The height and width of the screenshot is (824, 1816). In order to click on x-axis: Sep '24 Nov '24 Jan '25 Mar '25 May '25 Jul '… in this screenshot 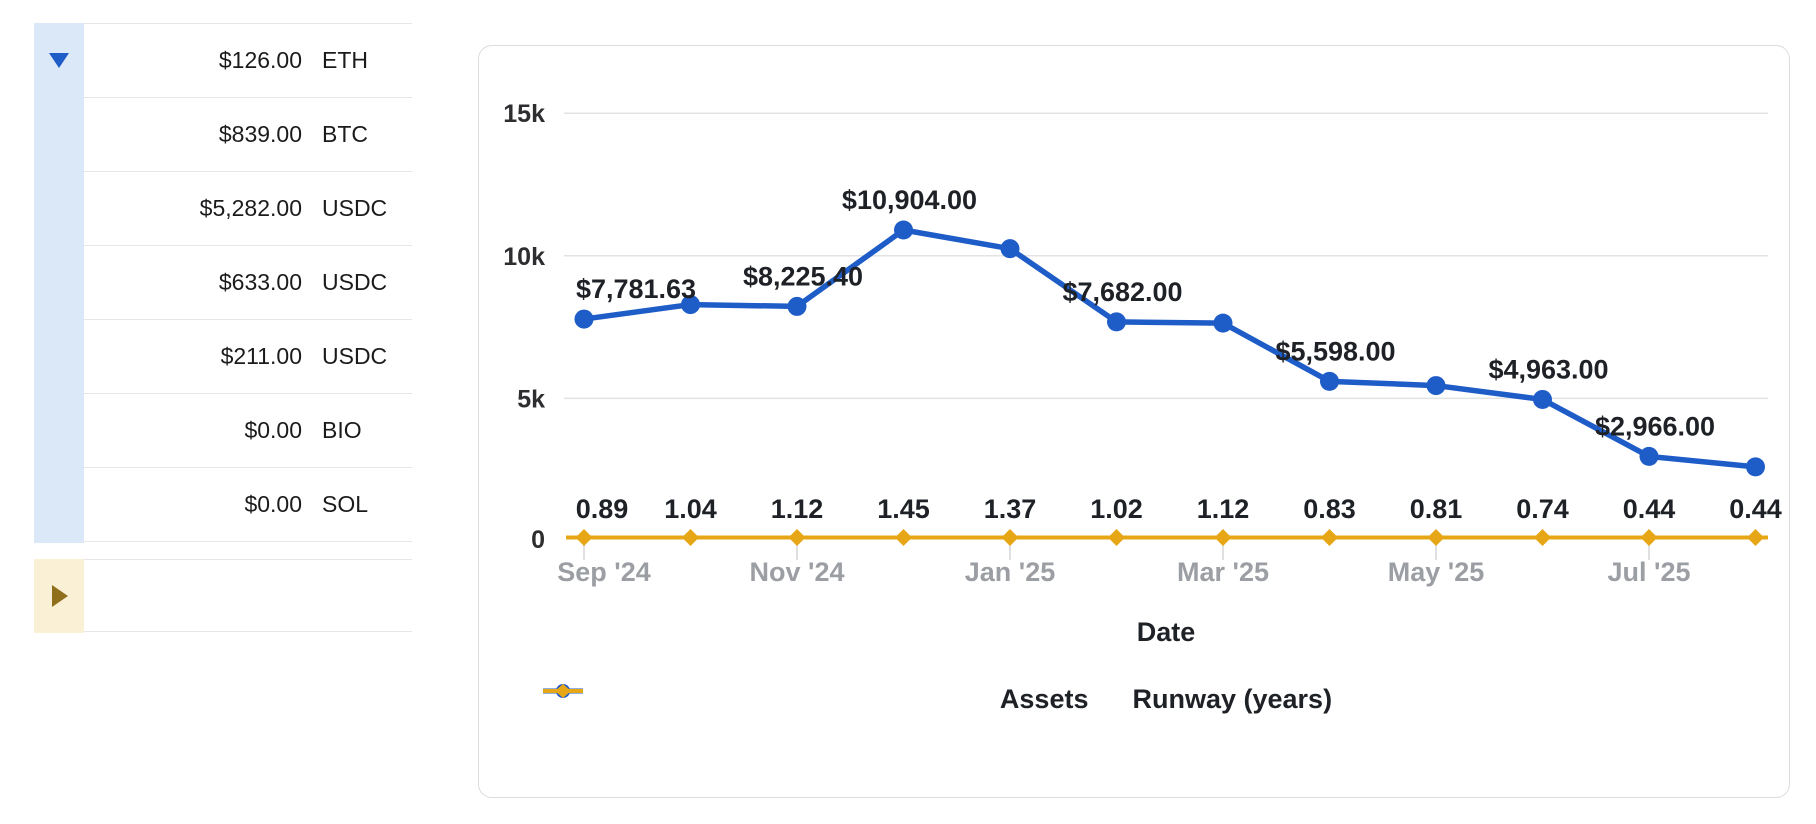, I will do `click(1123, 564)`.